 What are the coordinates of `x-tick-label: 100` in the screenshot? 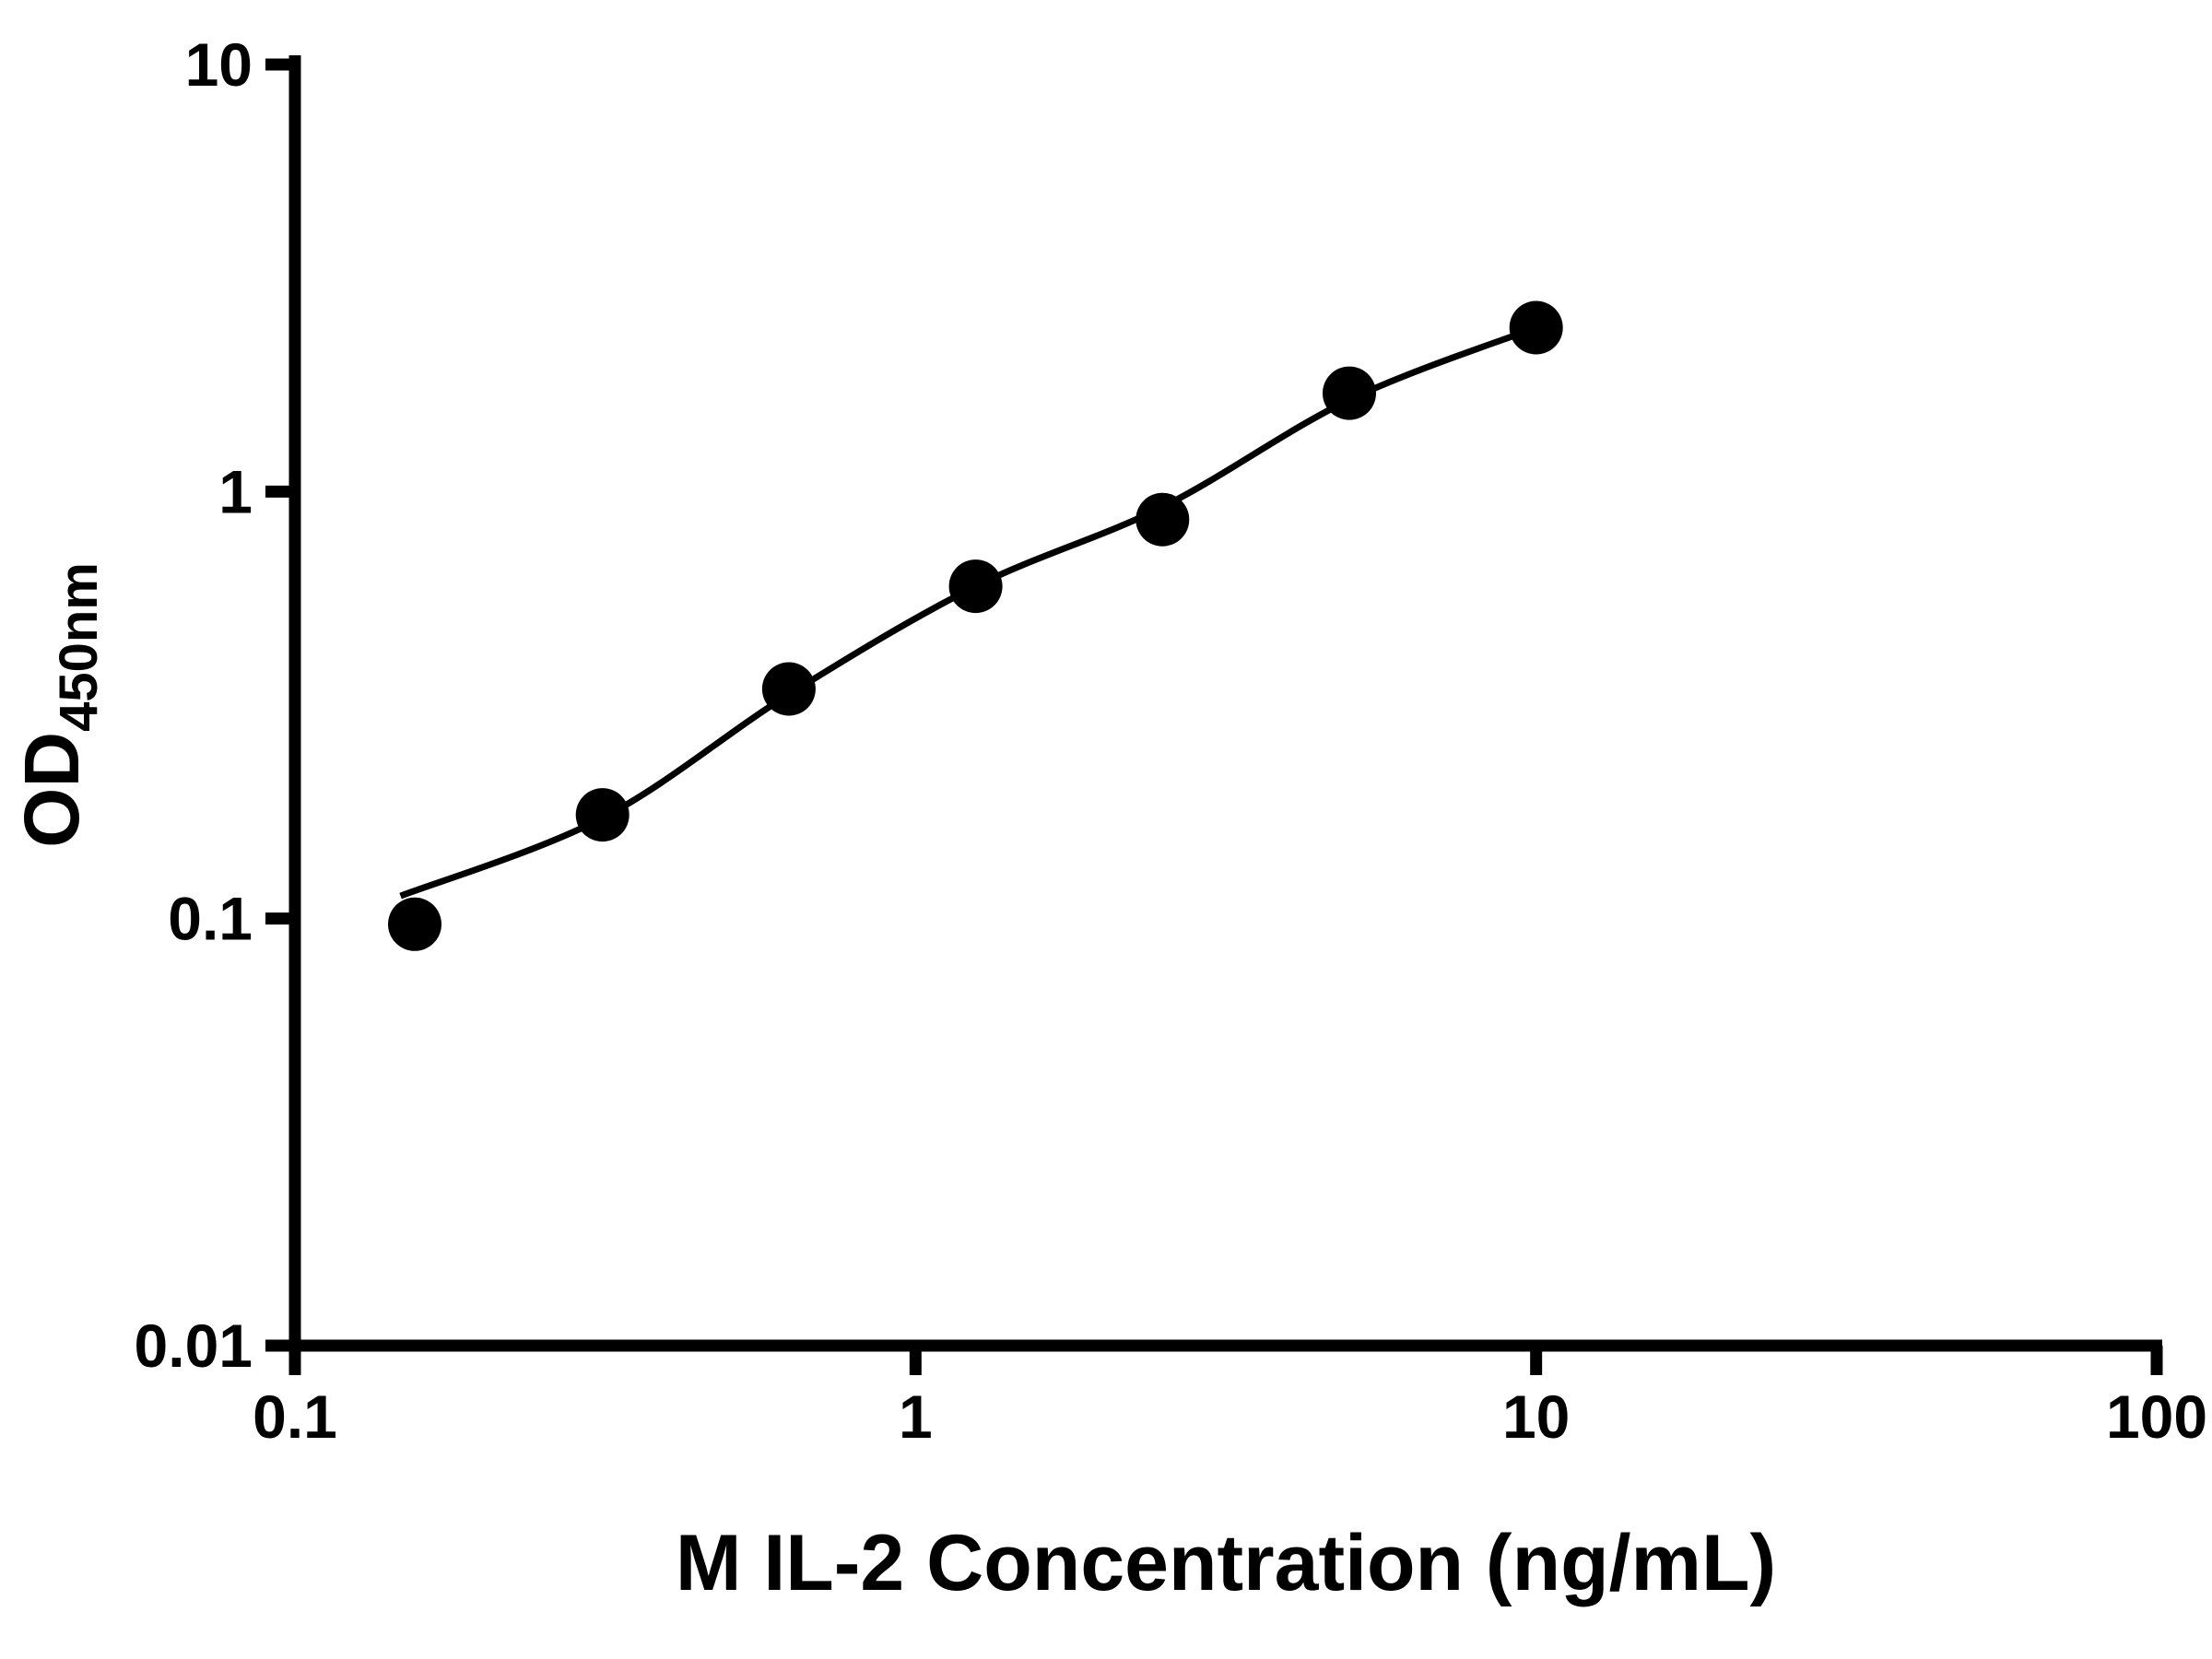 It's located at (2156, 1416).